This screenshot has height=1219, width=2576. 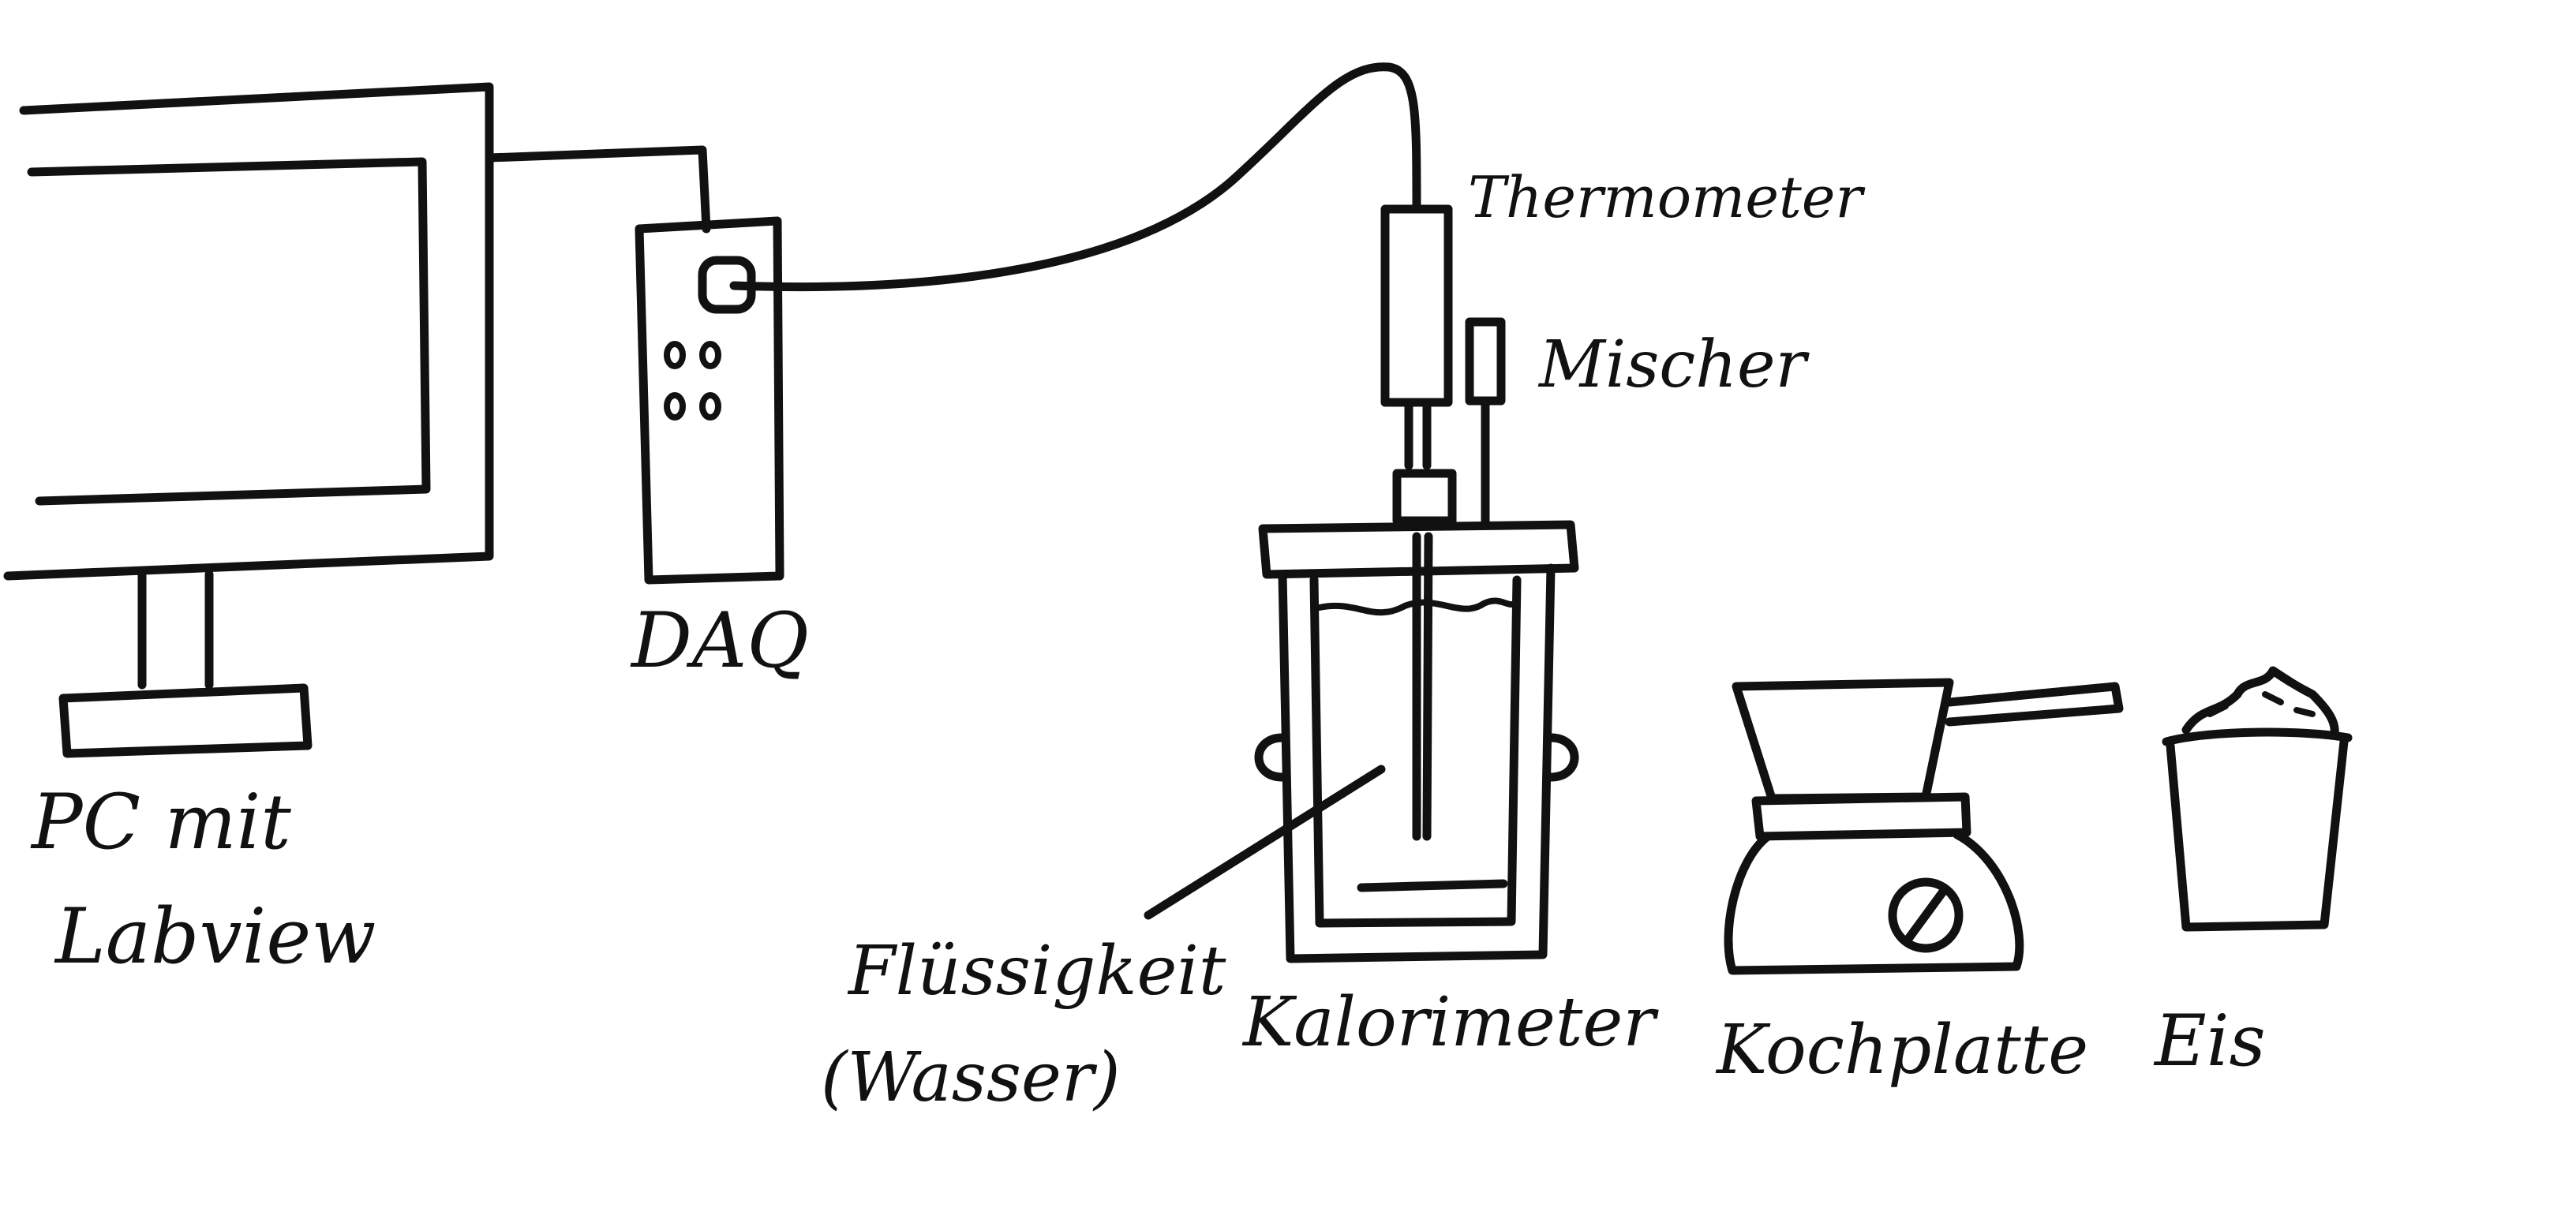 I want to click on hotplate-knob-indicator, so click(x=1926, y=915).